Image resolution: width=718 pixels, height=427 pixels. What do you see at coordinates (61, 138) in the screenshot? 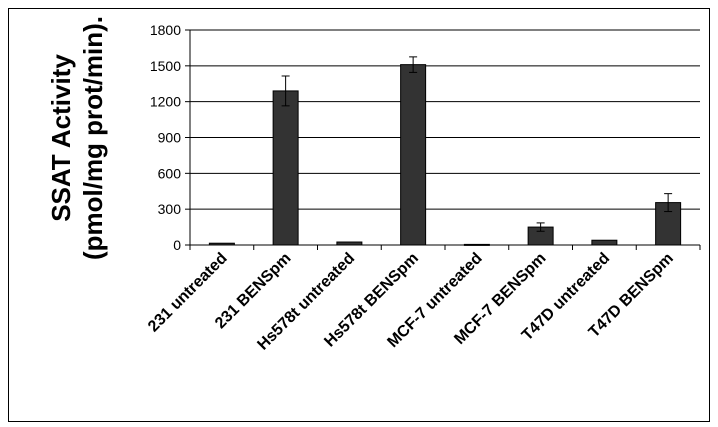
I see `y-axis-title-line1: SSAT Activity` at bounding box center [61, 138].